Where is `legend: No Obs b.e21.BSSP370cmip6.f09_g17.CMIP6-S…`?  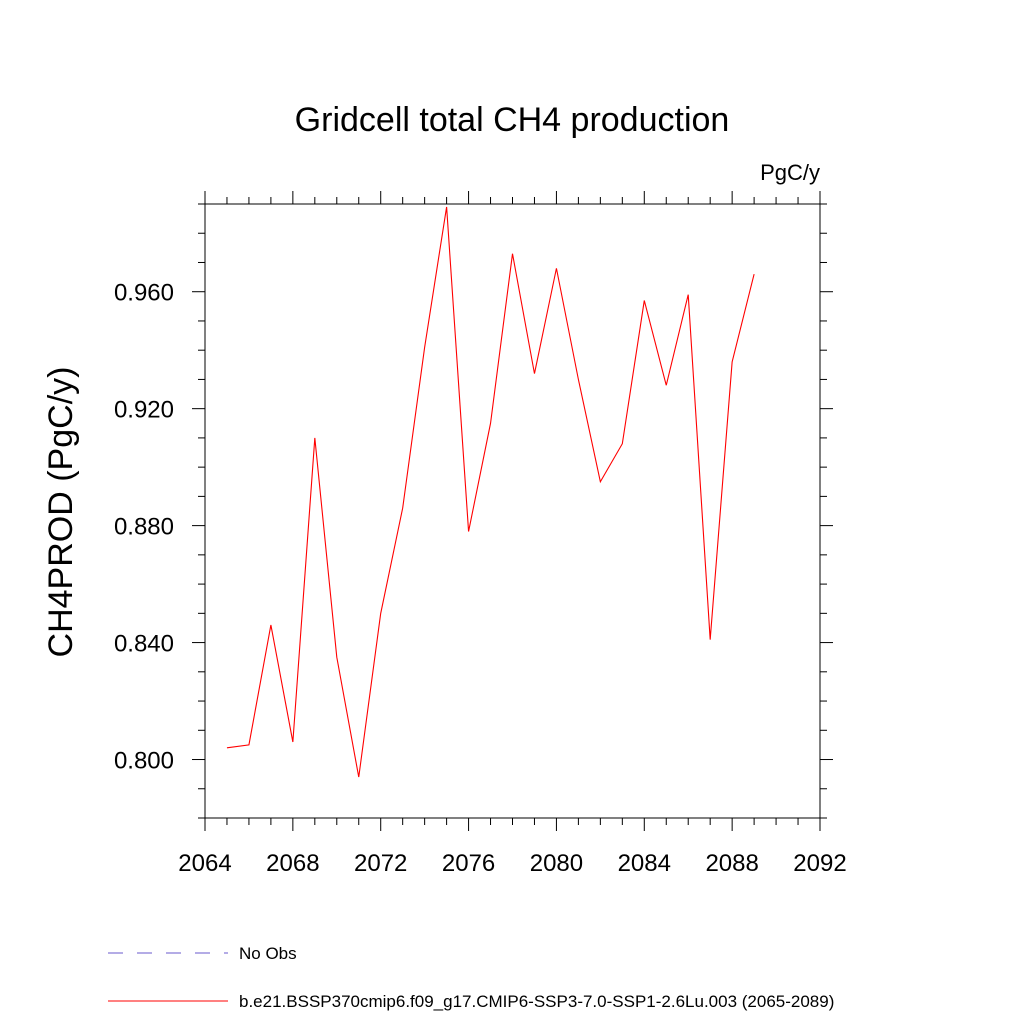
legend: No Obs b.e21.BSSP370cmip6.f09_g17.CMIP6-S… is located at coordinates (471, 977).